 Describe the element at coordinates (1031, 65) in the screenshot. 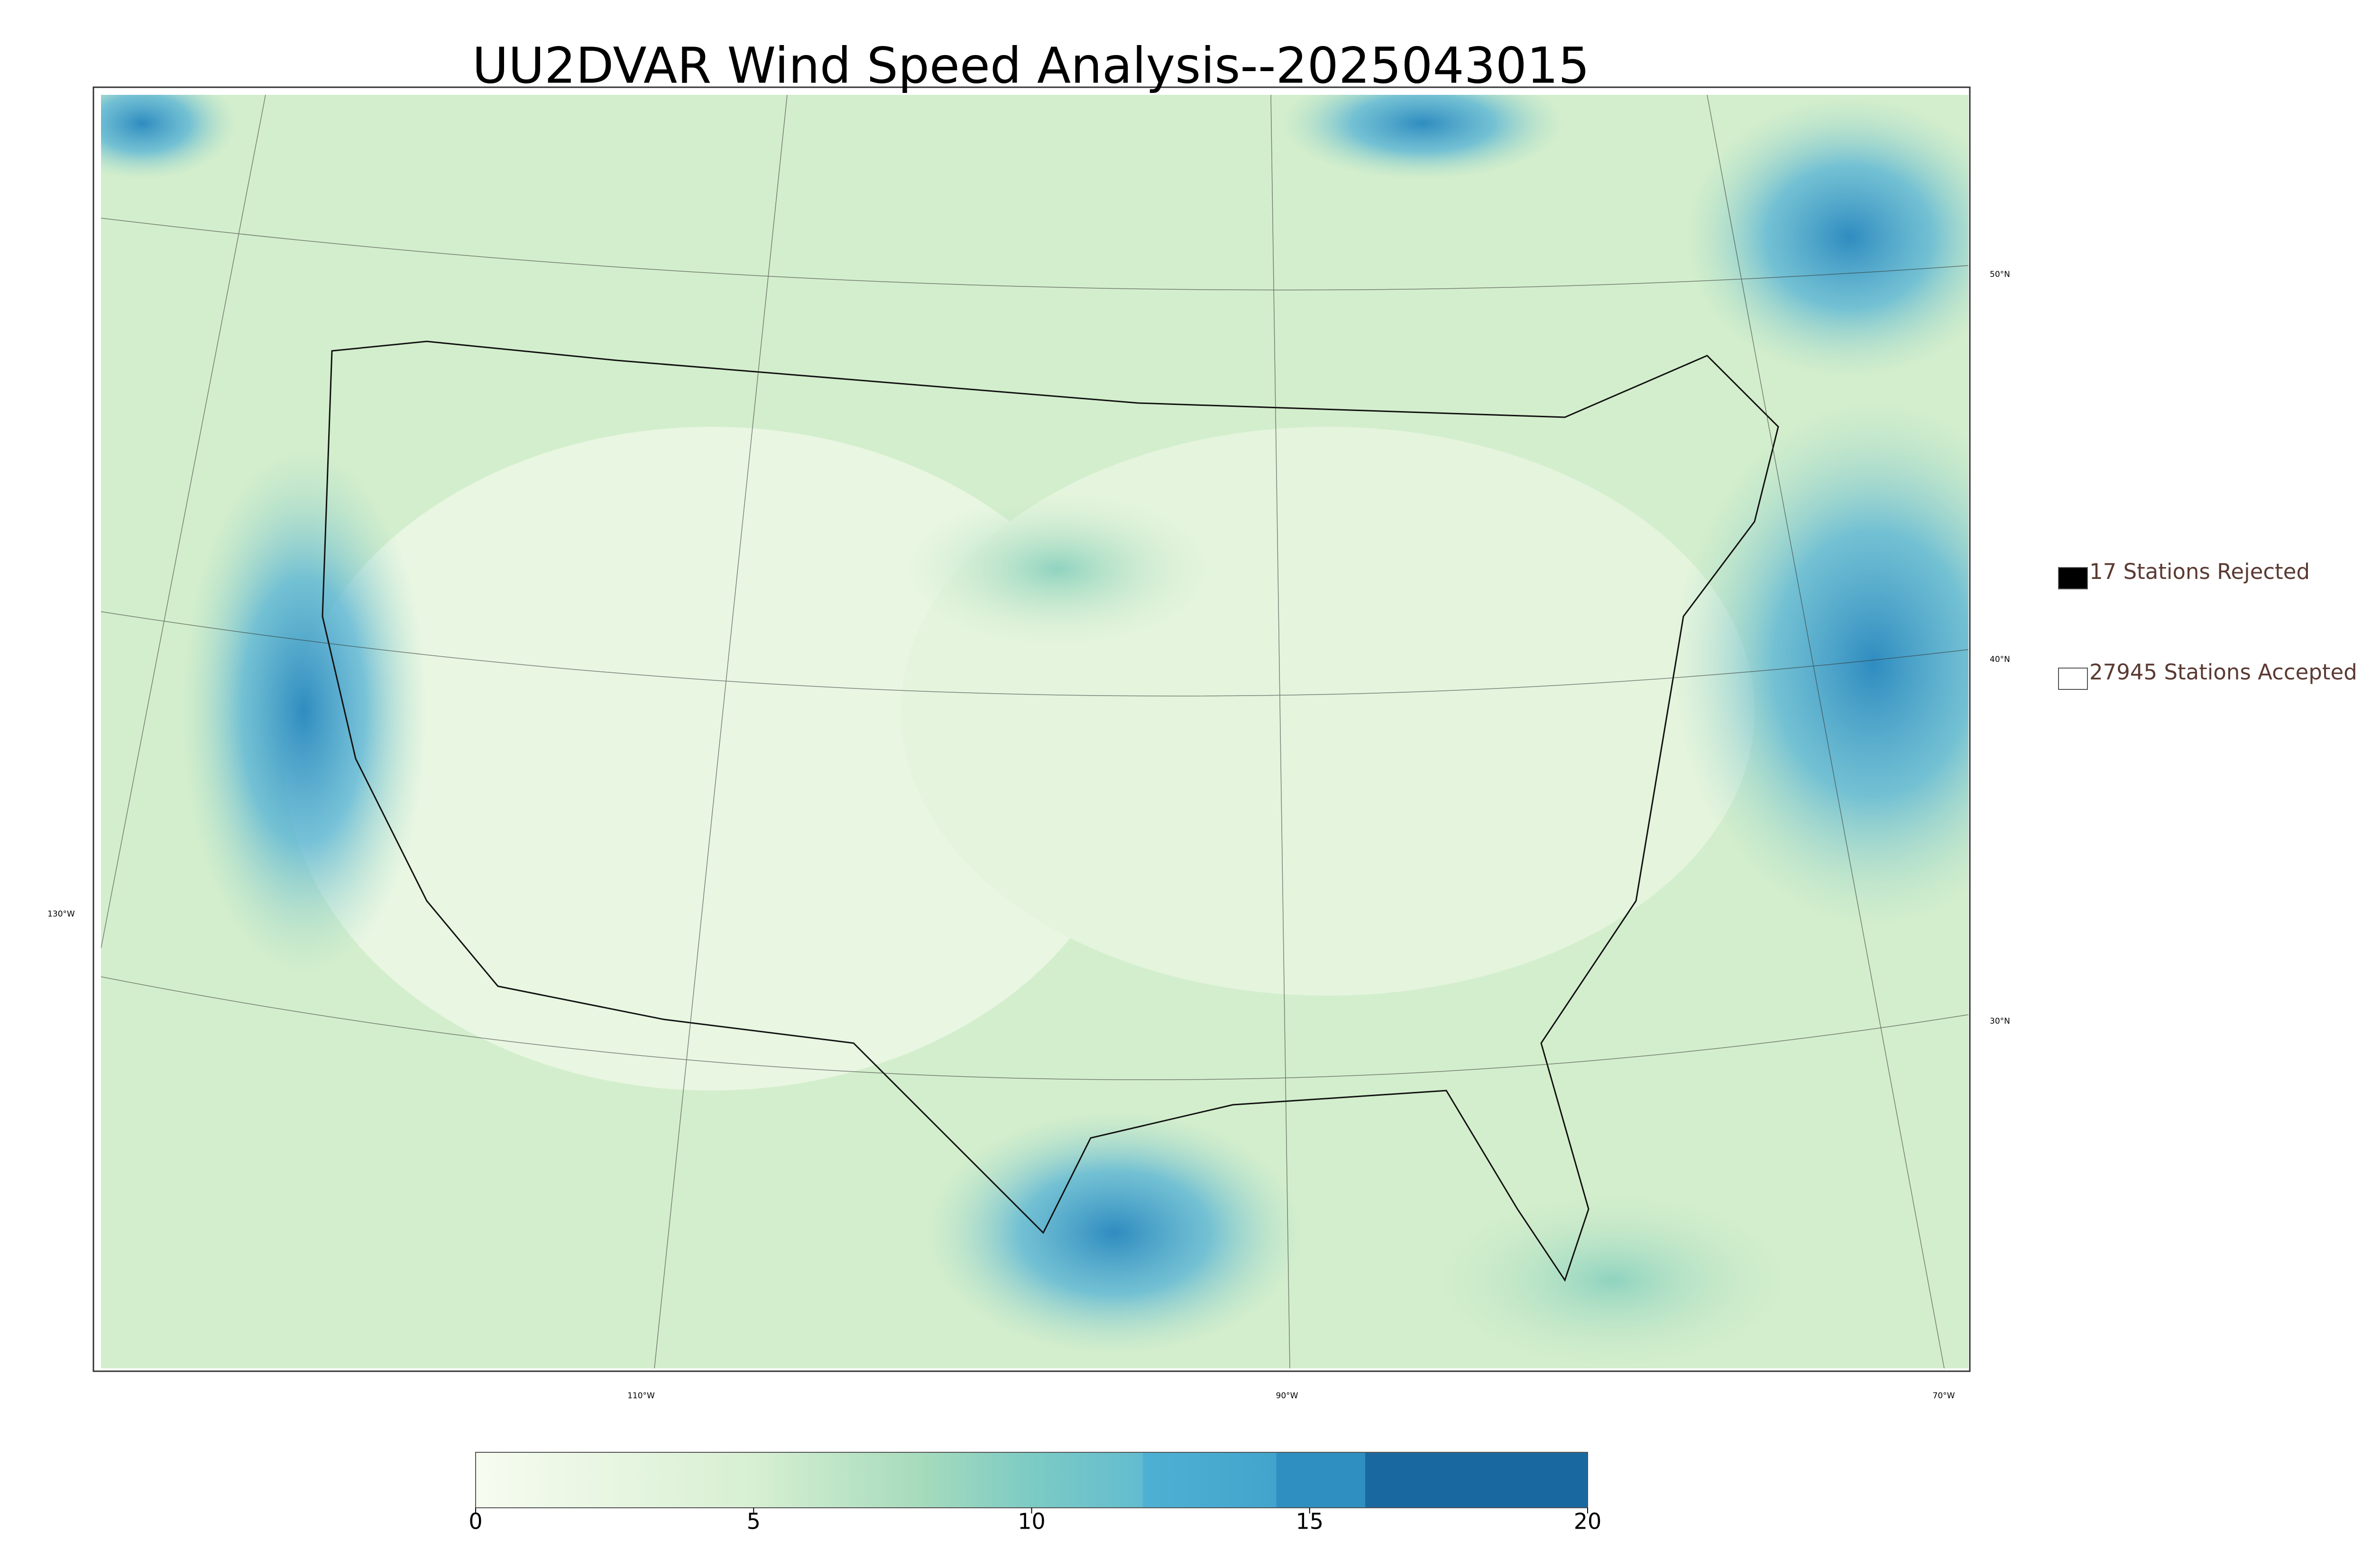

I see `map-title: UU2DVAR Wind Speed Analysis--2025043015` at that location.